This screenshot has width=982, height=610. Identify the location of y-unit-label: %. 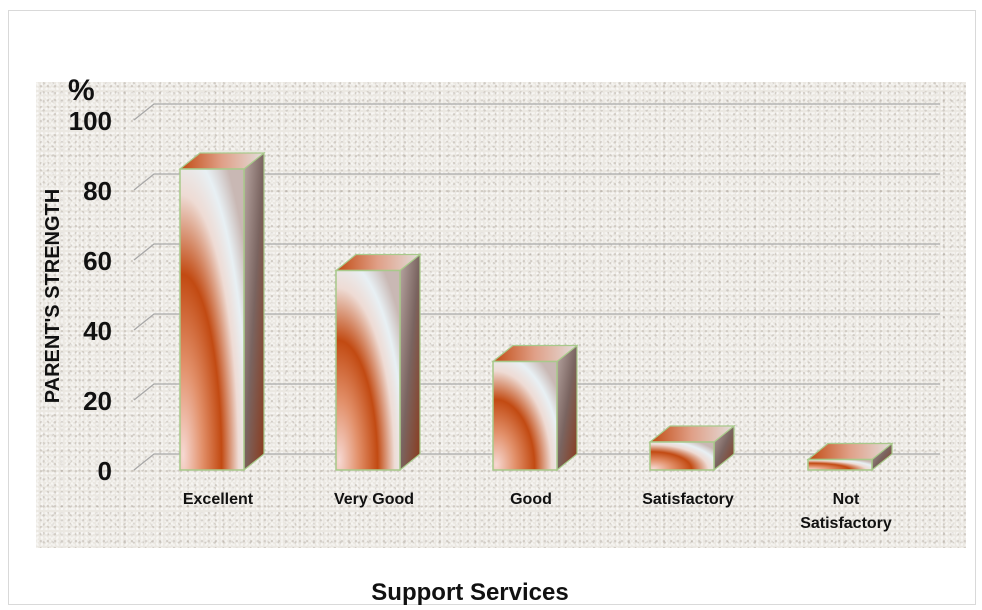
(81, 90).